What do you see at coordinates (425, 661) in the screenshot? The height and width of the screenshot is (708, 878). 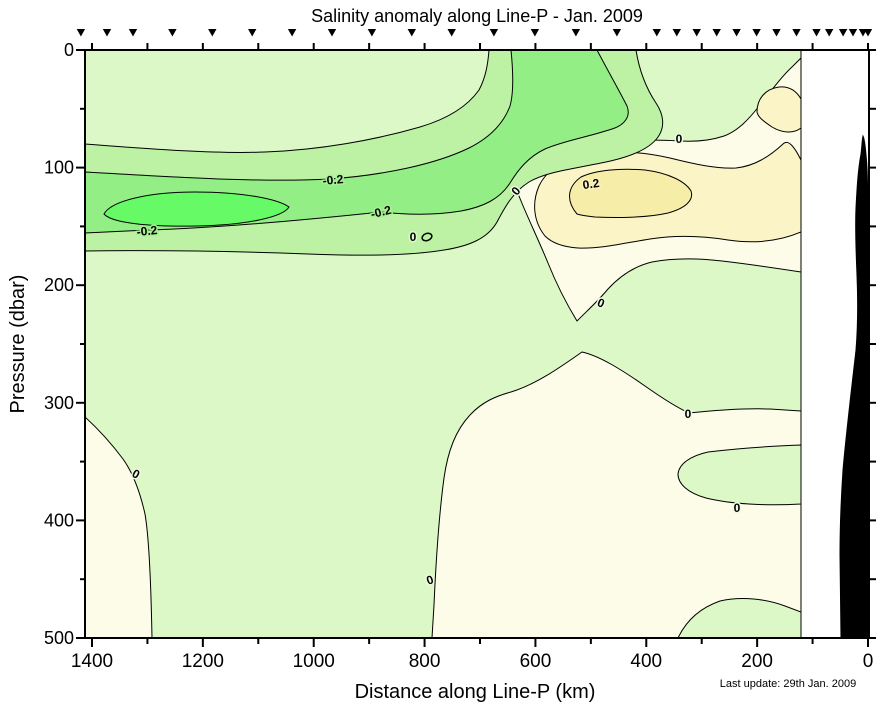 I see `x-tick-label: 800` at bounding box center [425, 661].